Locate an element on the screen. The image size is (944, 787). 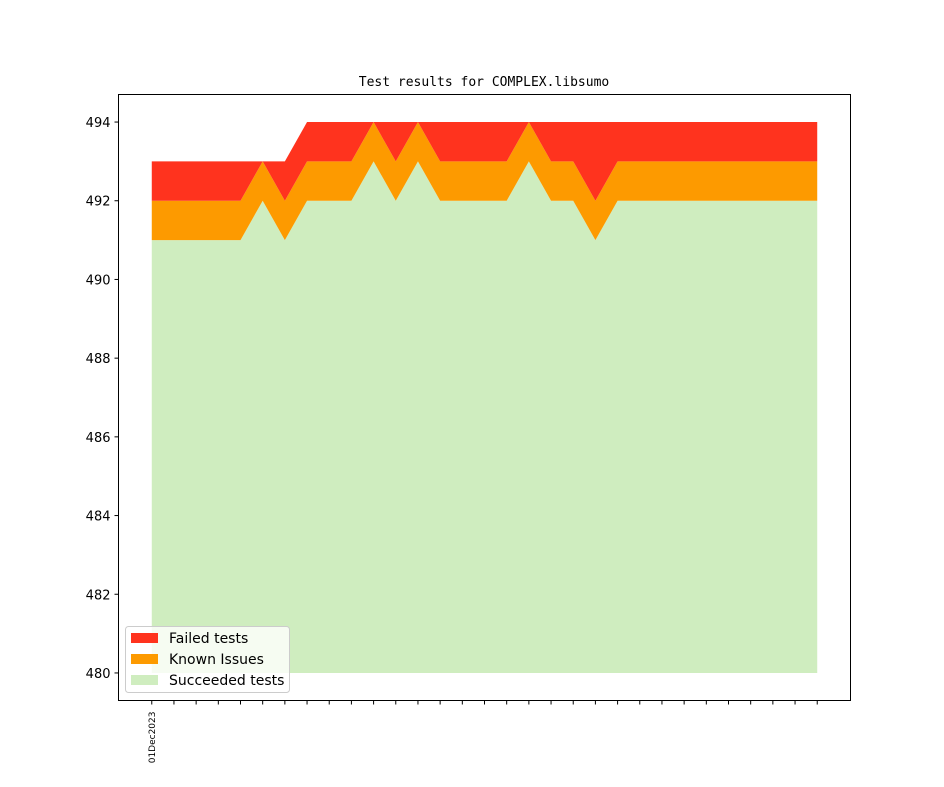
area-failed-tests is located at coordinates (484, 161).